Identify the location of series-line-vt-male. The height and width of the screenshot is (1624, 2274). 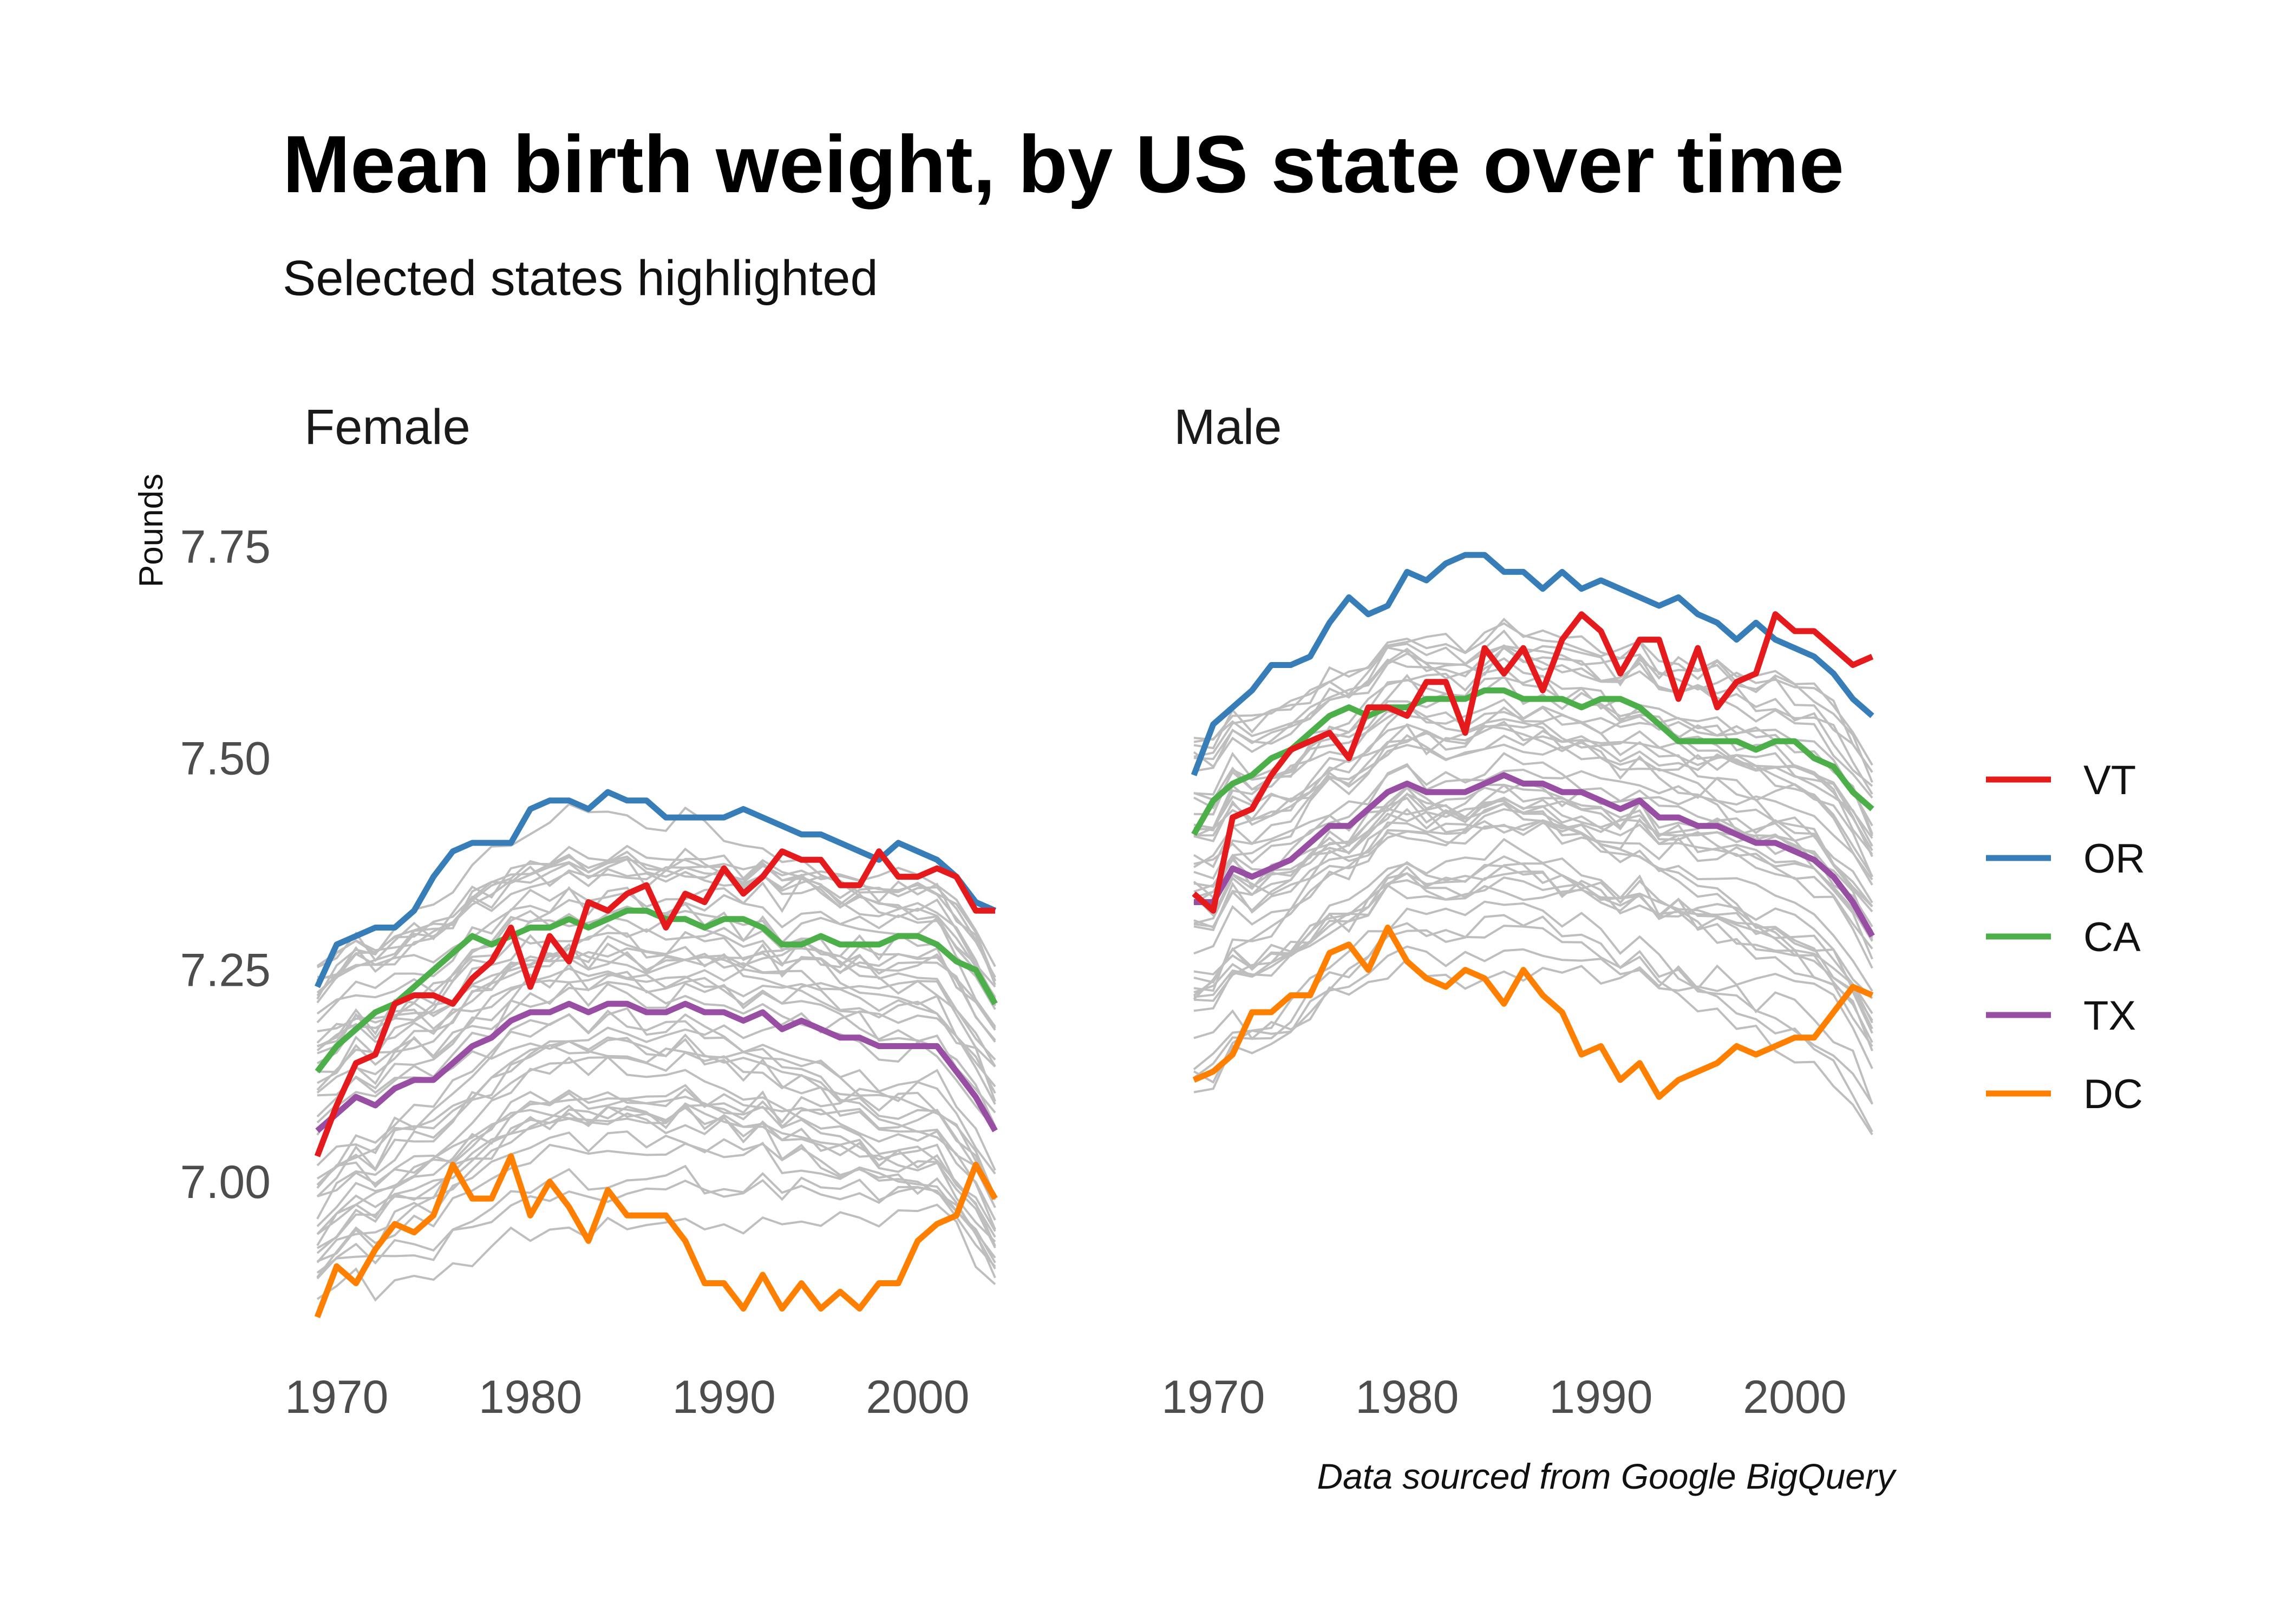
(1533, 763).